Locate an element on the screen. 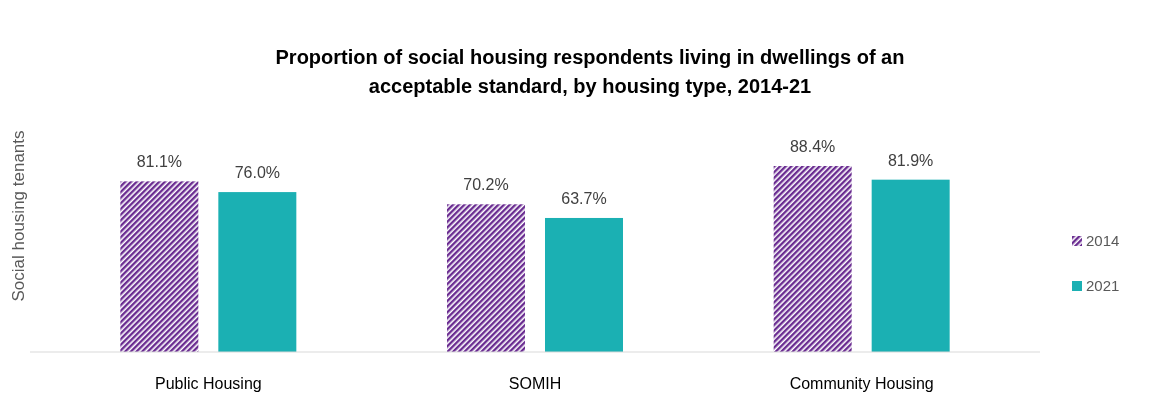 Image resolution: width=1156 pixels, height=401 pixels. legend-label: 2021 is located at coordinates (1103, 285).